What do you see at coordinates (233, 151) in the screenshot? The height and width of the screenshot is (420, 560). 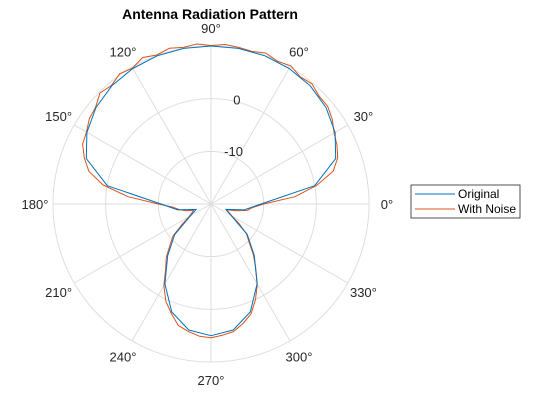 I see `radial-tick-label: -10` at bounding box center [233, 151].